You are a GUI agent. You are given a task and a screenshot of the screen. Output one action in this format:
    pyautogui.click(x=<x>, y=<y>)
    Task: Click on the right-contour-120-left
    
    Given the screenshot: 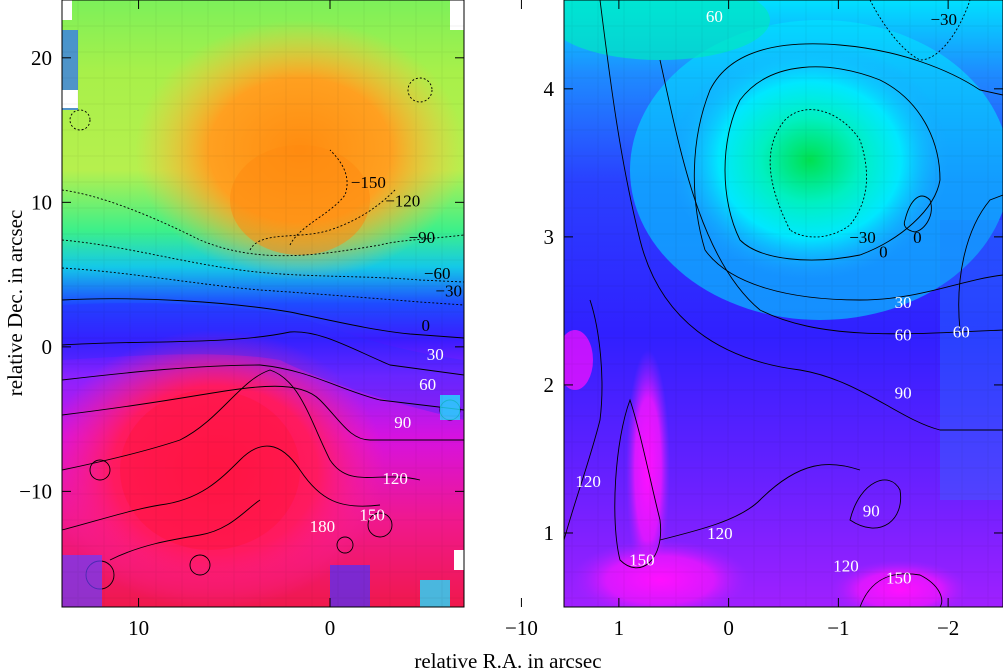 What is the action you would take?
    pyautogui.click(x=583, y=420)
    